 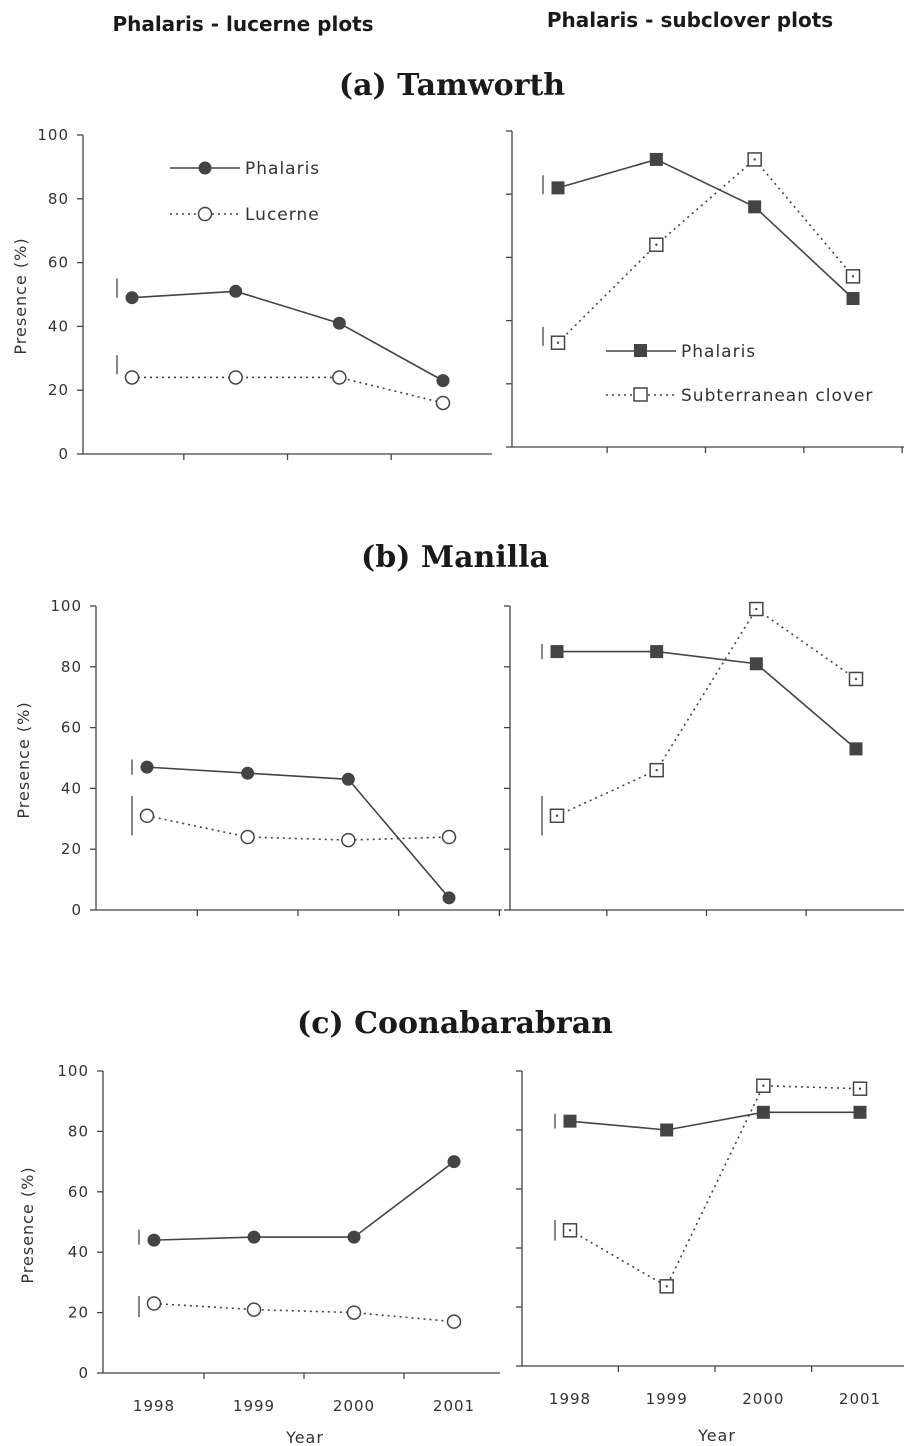 I want to click on x-axis-label-left: Year, so click(x=304, y=1437).